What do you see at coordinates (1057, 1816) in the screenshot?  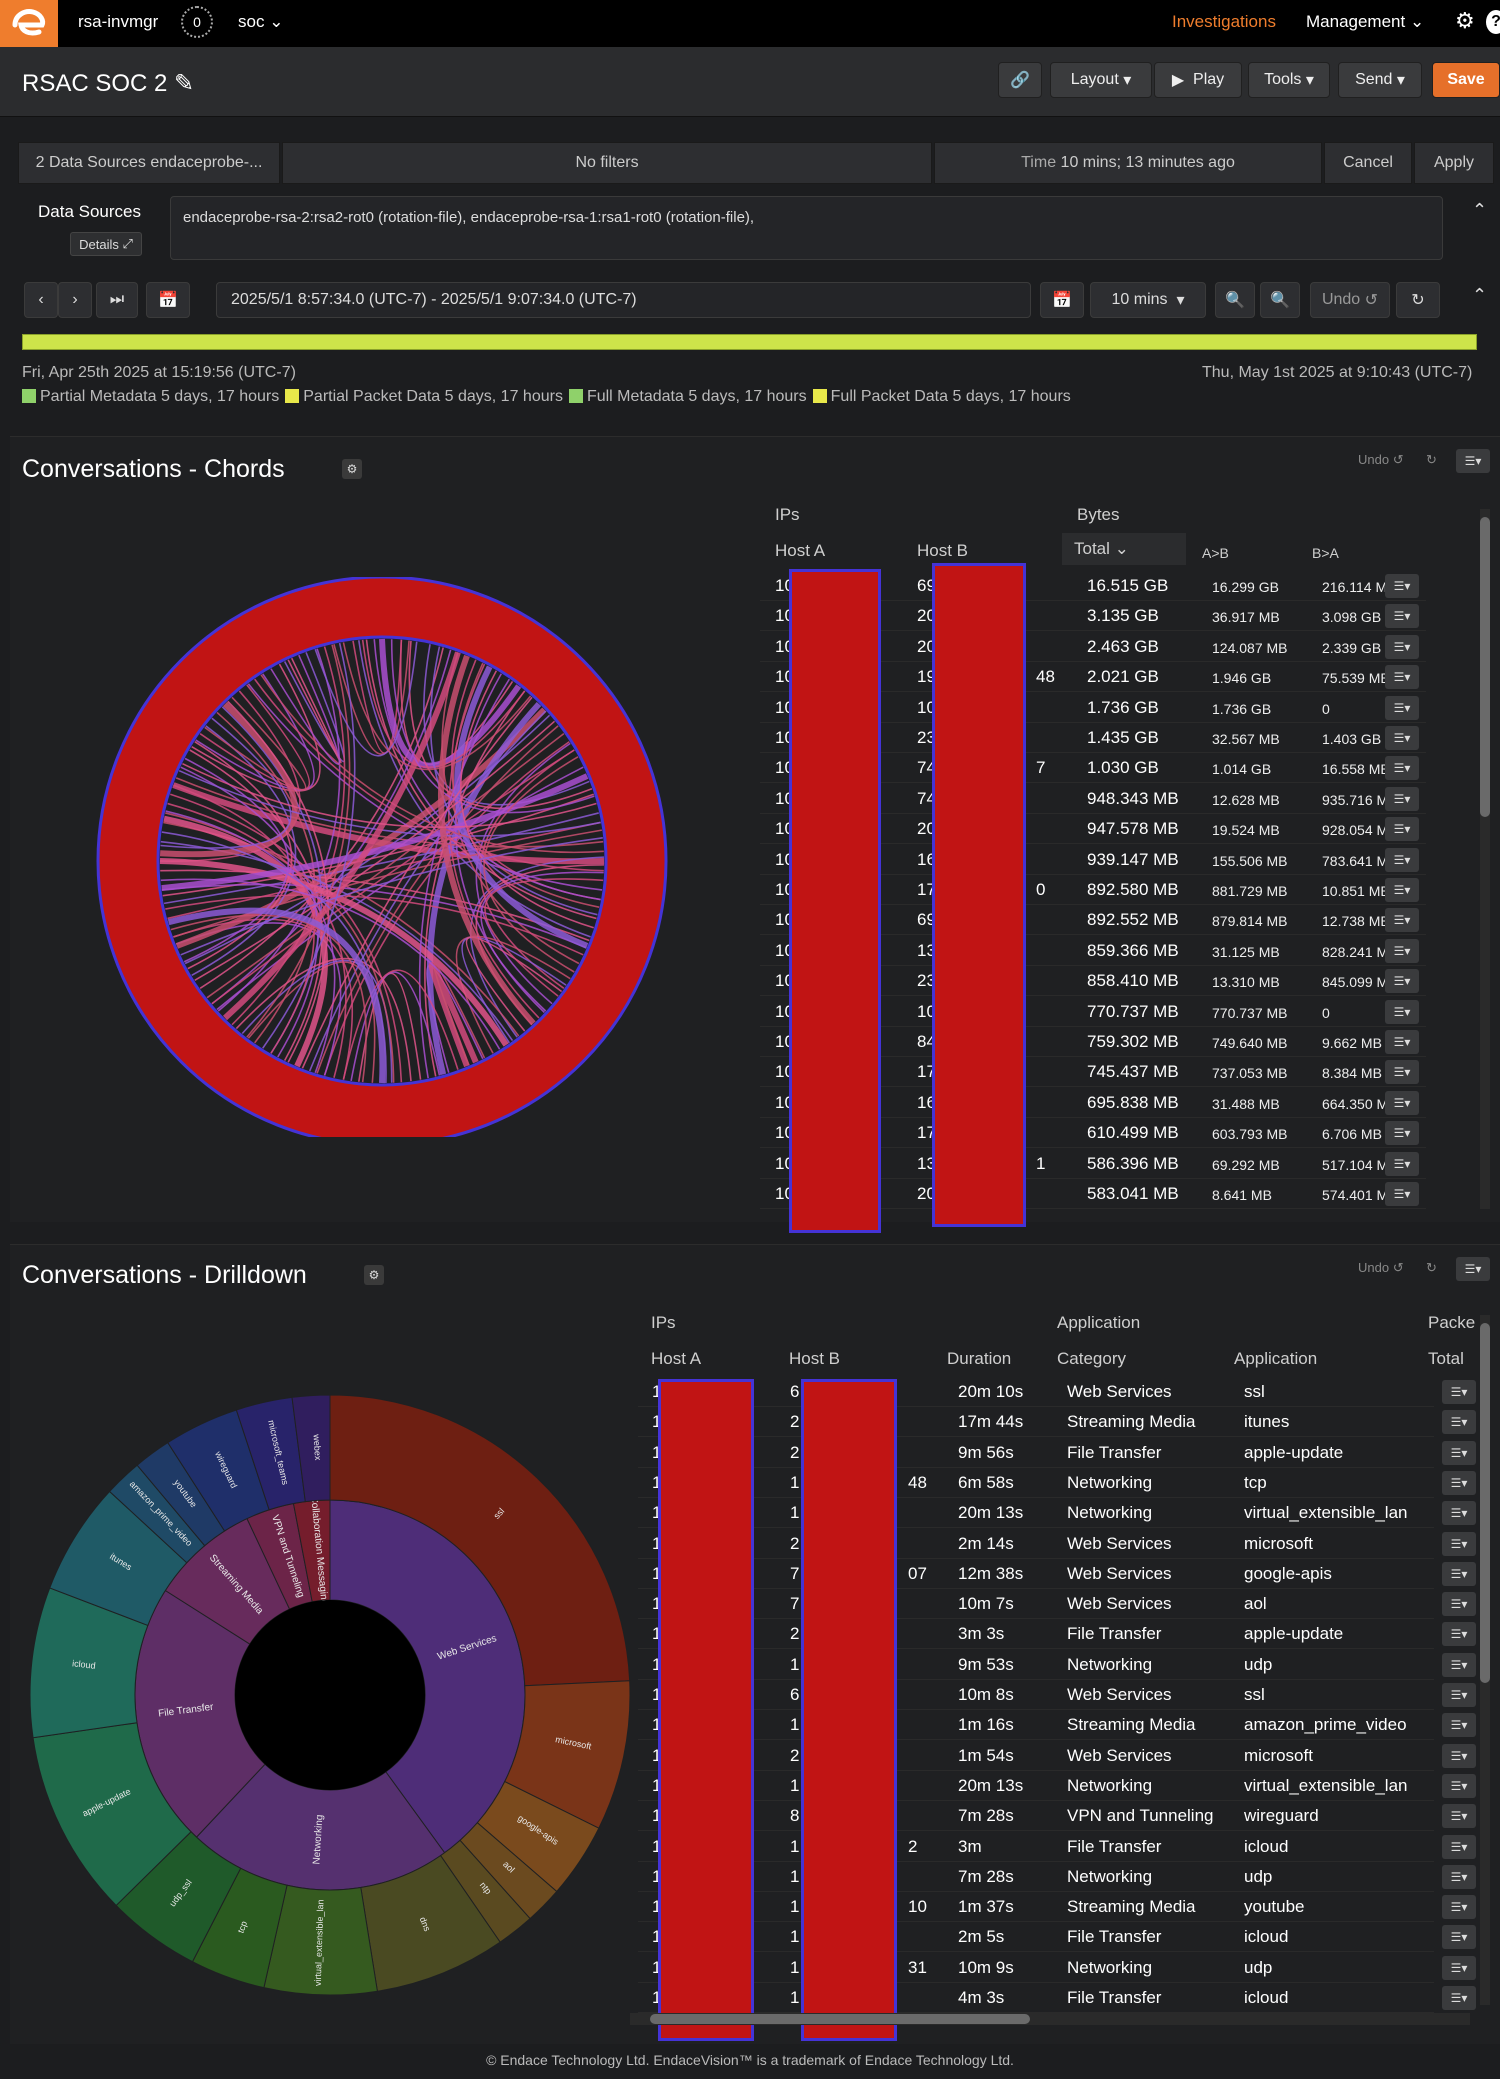 I see `table-row: 1 8 7m 28s VPN and Tunneling wireguard ☰▾` at bounding box center [1057, 1816].